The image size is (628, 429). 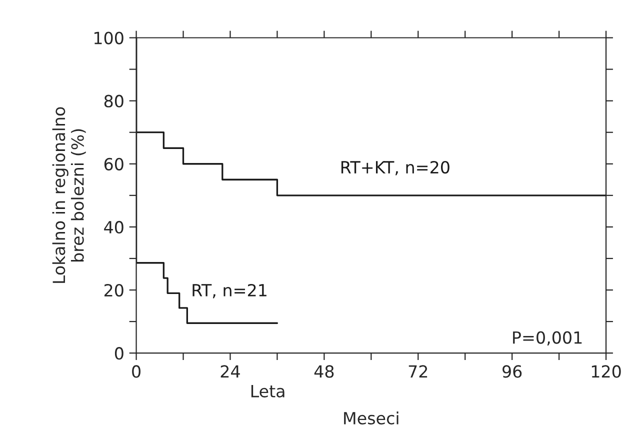 What do you see at coordinates (69, 195) in the screenshot?
I see `y-axis-title: Lokalno in regionalno brez bolezni (%)` at bounding box center [69, 195].